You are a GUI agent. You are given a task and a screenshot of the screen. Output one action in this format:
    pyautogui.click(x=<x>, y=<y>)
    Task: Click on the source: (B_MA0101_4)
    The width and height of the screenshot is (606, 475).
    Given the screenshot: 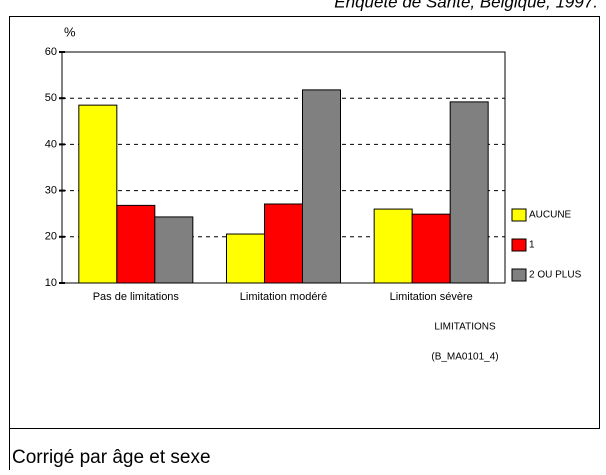 What is the action you would take?
    pyautogui.click(x=464, y=357)
    